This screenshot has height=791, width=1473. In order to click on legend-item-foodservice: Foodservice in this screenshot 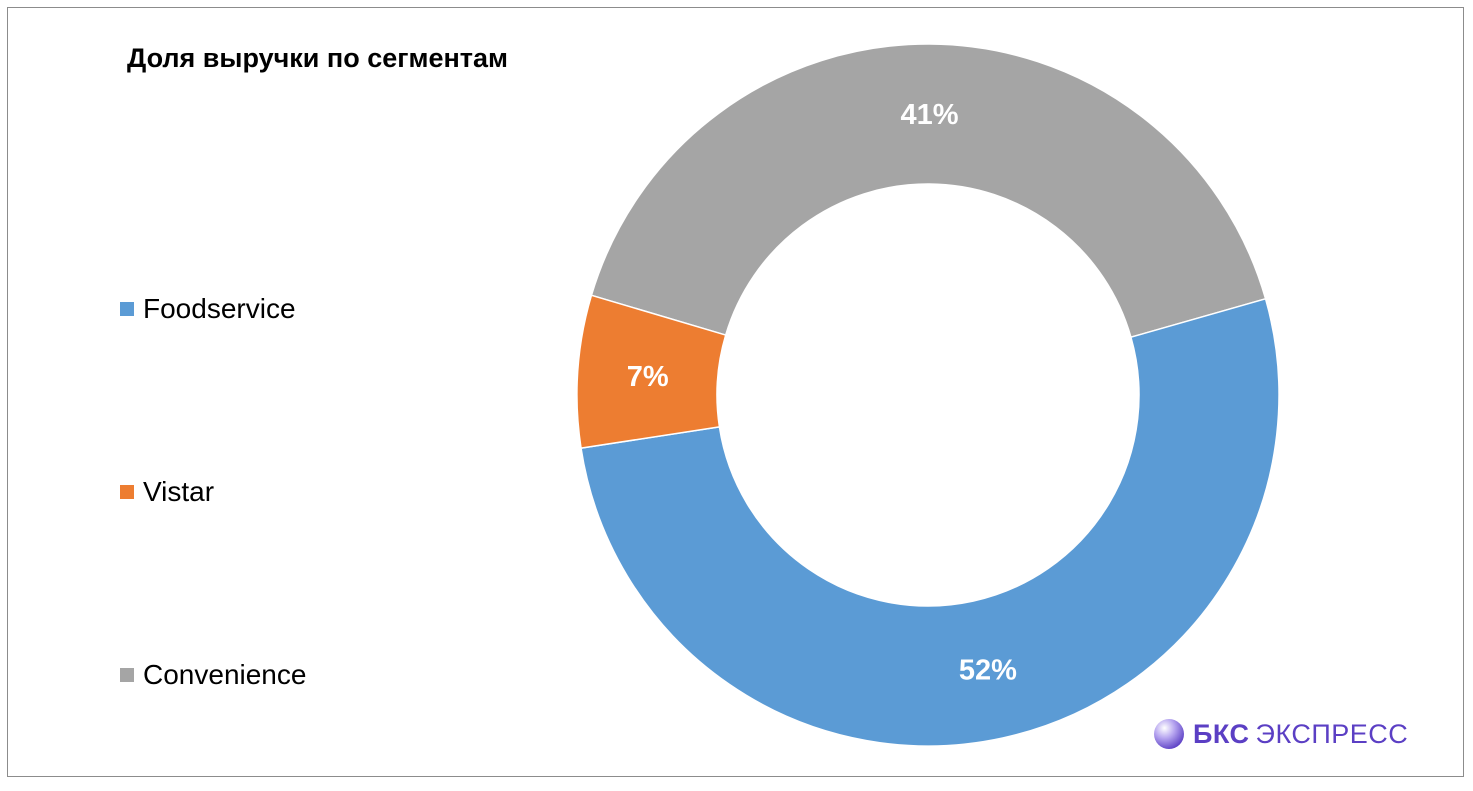, I will do `click(208, 309)`.